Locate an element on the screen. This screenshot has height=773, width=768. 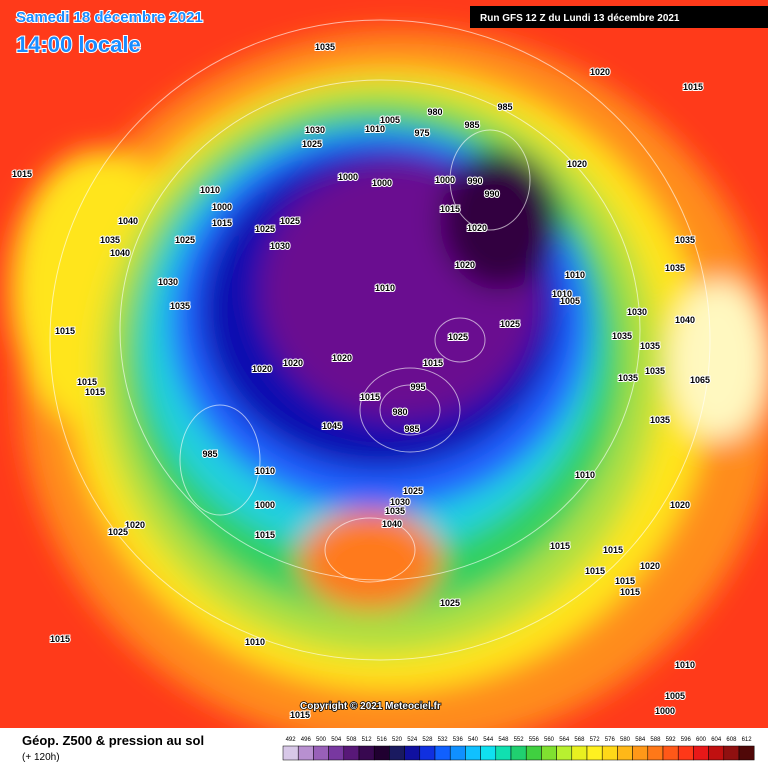
scale-label: 492 is located at coordinates (291, 740).